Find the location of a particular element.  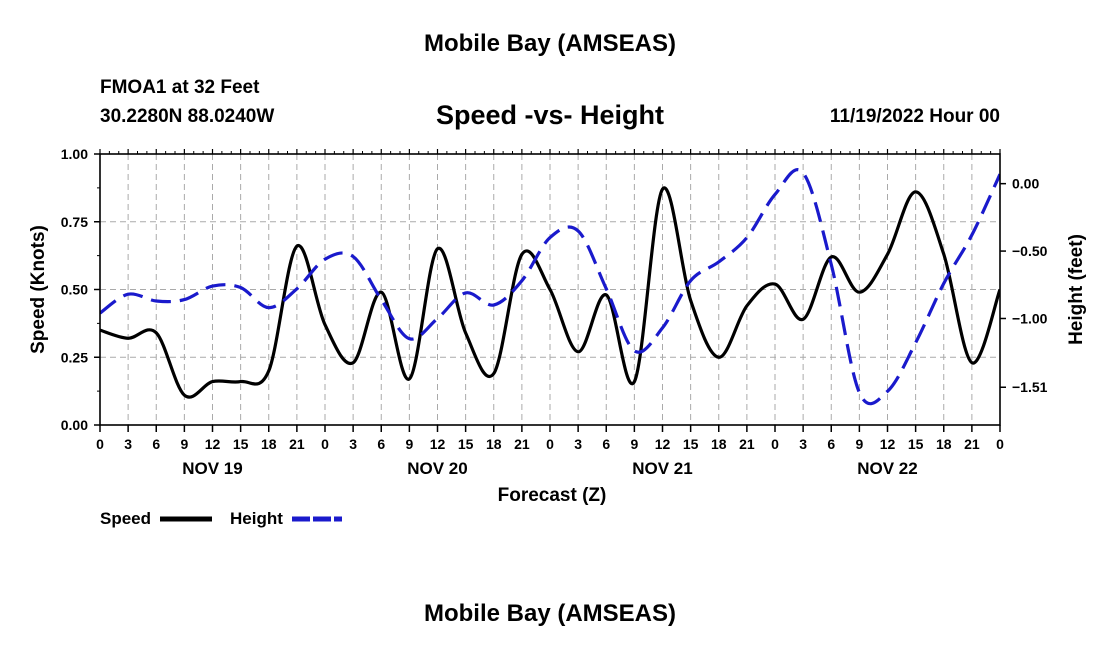

y-axis-title-right: Height (feet) is located at coordinates (1076, 289).